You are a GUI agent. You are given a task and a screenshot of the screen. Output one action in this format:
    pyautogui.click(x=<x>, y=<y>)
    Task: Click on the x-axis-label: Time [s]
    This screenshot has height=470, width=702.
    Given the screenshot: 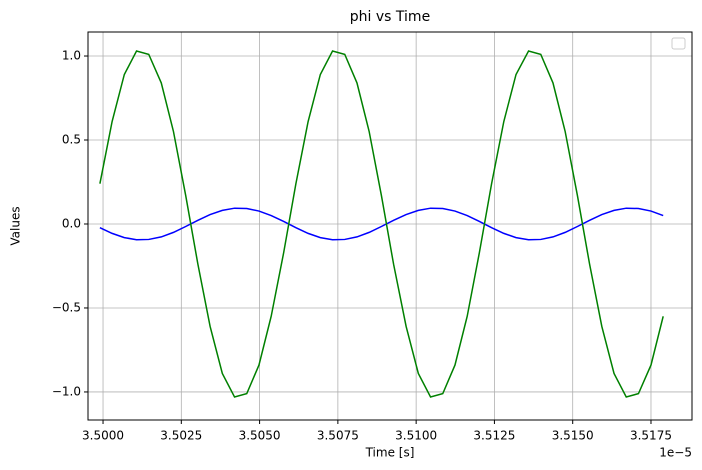 What is the action you would take?
    pyautogui.click(x=390, y=453)
    